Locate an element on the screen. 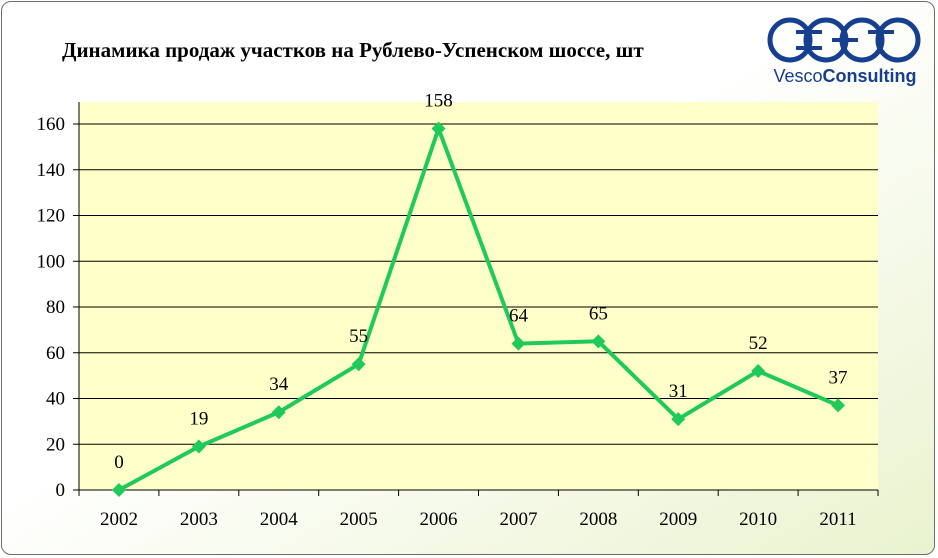  y-tick-label: 40 is located at coordinates (55, 399).